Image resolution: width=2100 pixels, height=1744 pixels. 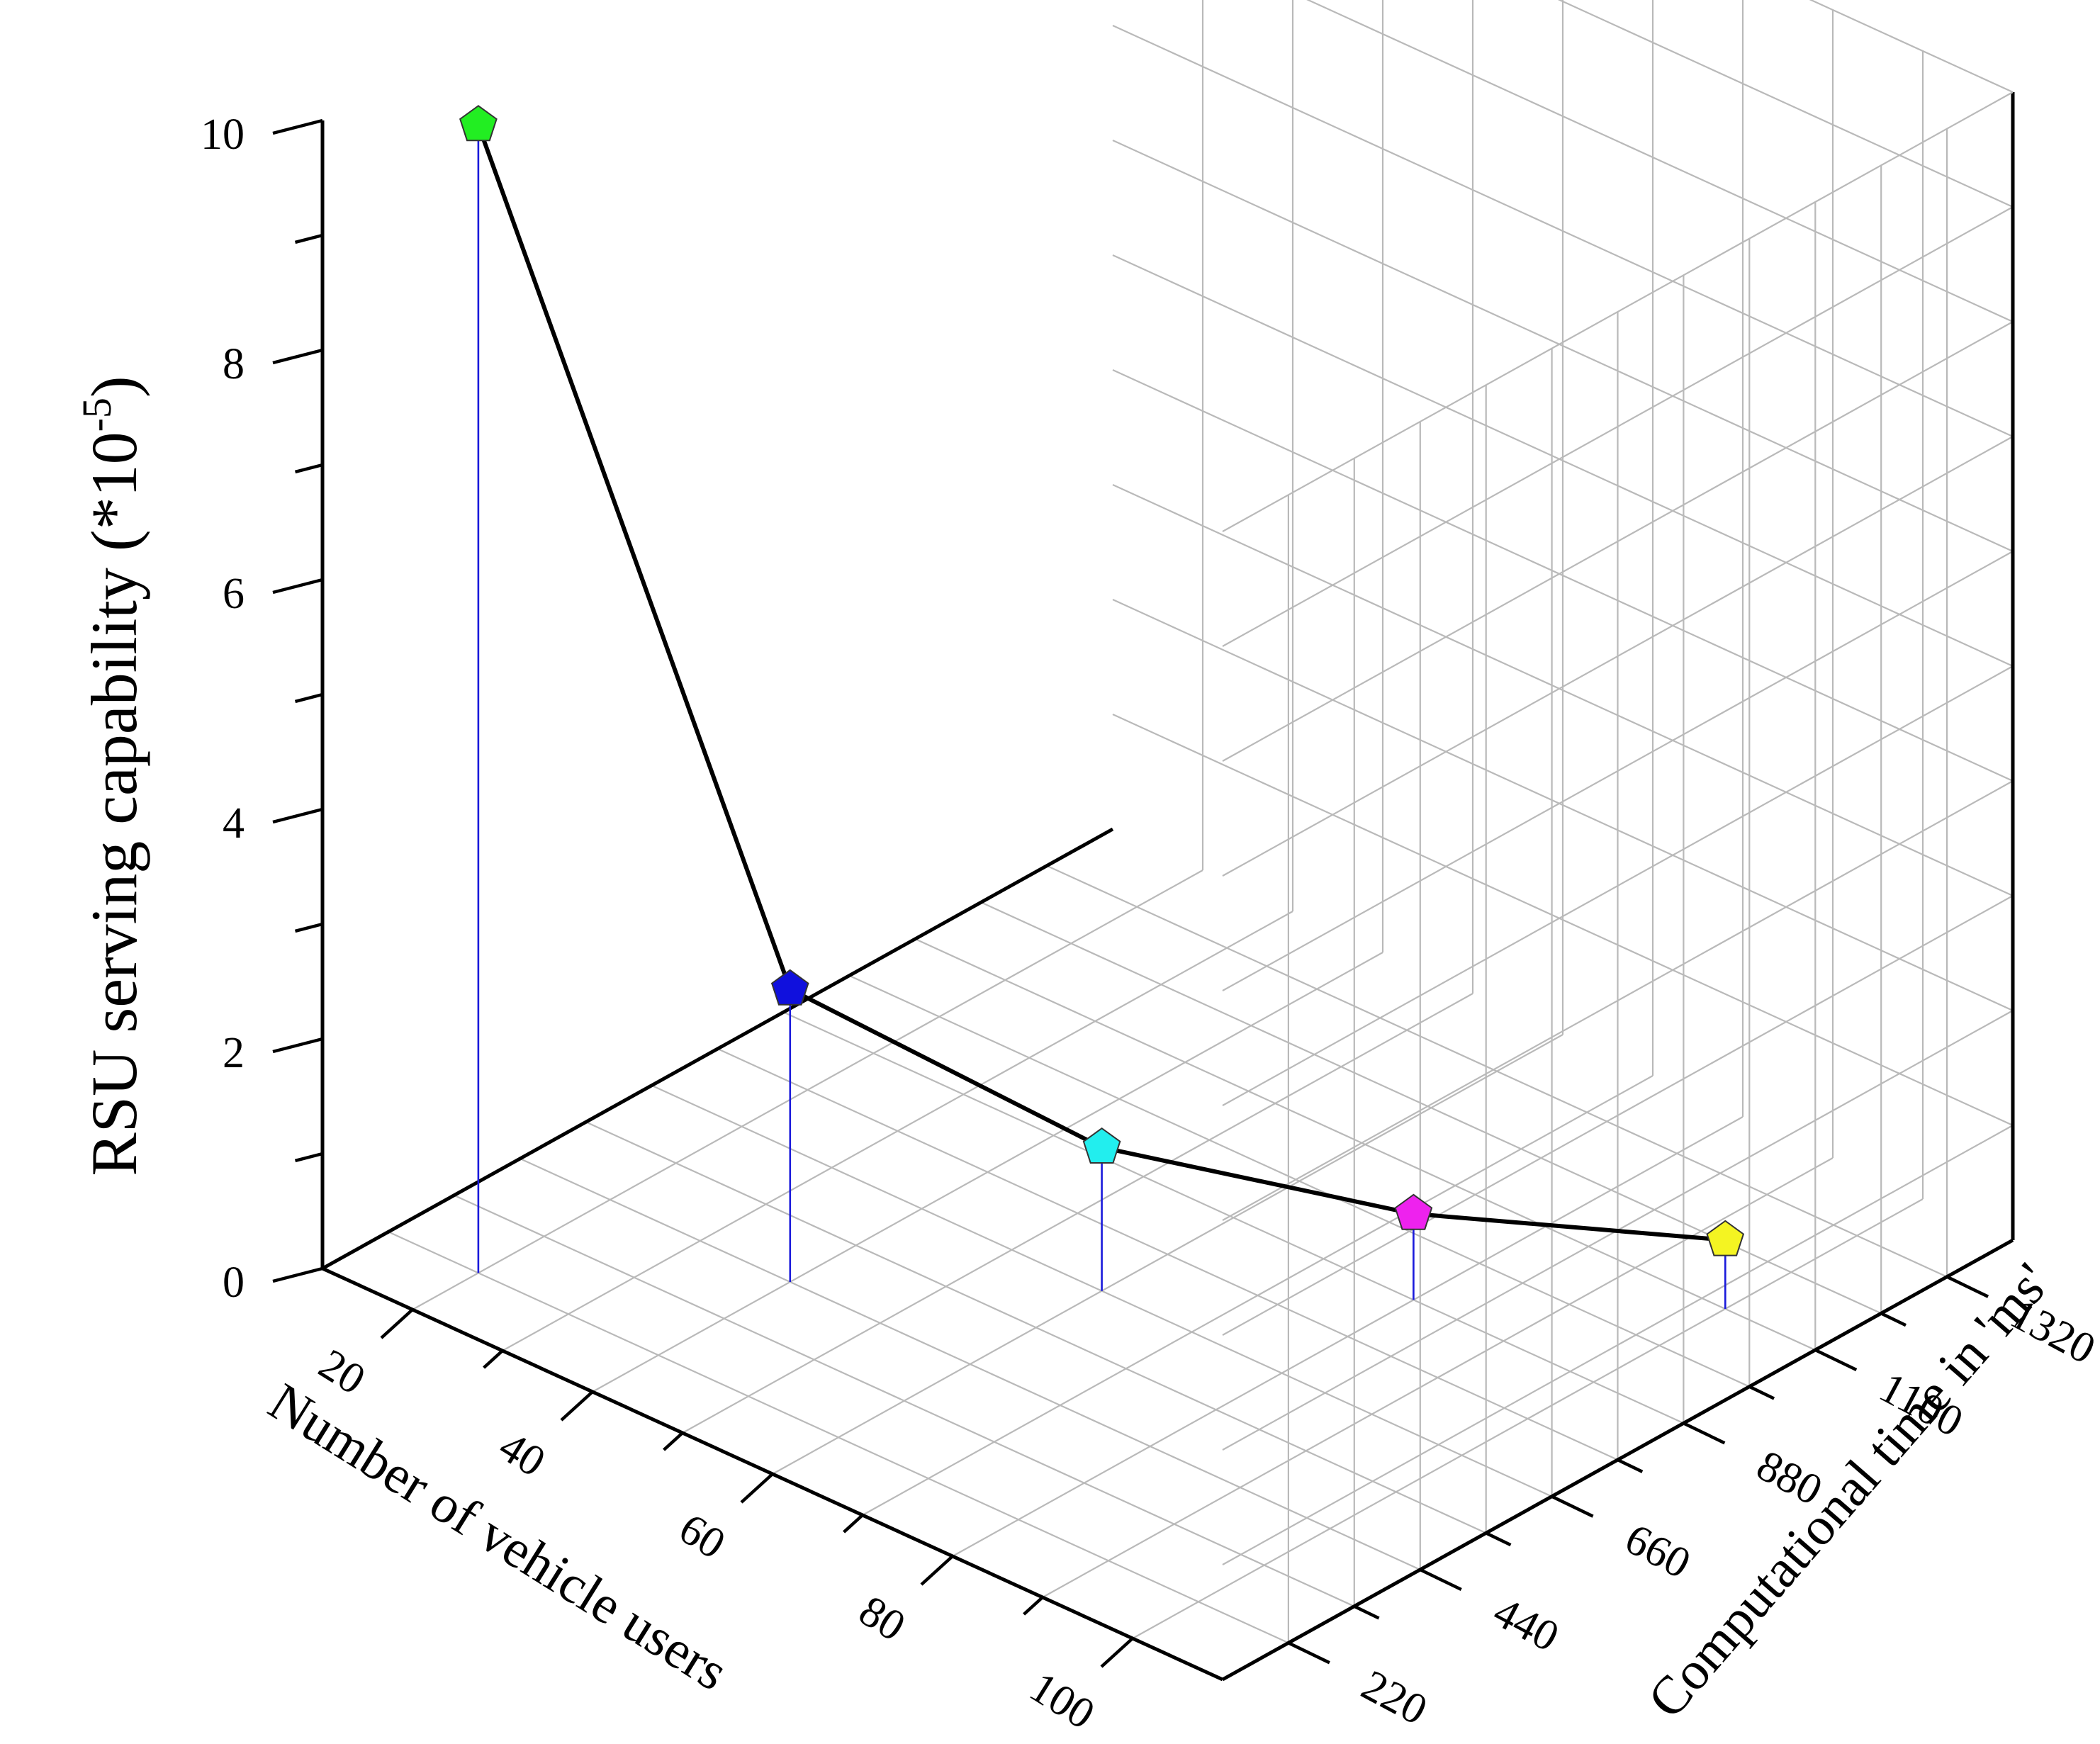 What do you see at coordinates (1394, 1698) in the screenshot?
I see `y-tick-label: 220` at bounding box center [1394, 1698].